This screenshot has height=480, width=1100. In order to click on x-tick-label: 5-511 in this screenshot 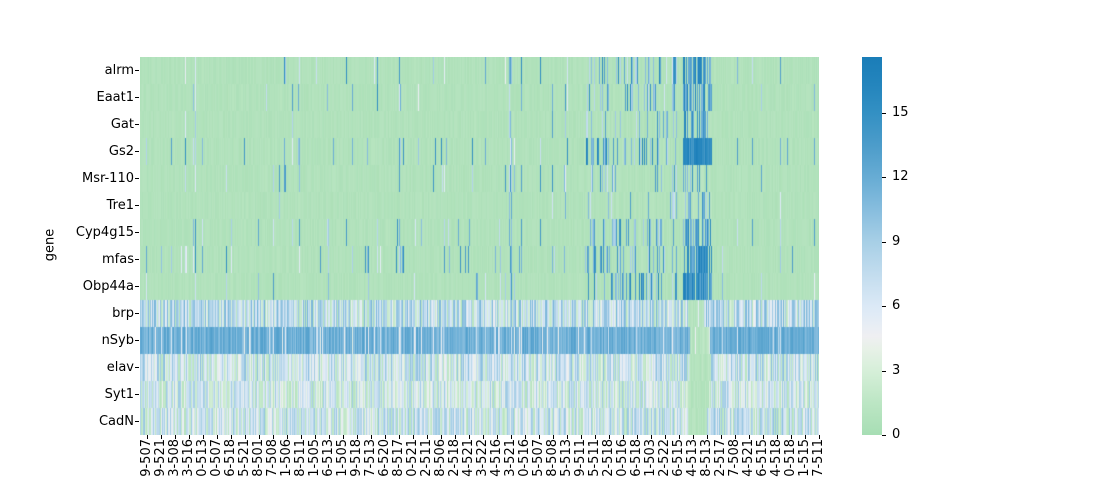, I will do `click(594, 458)`.